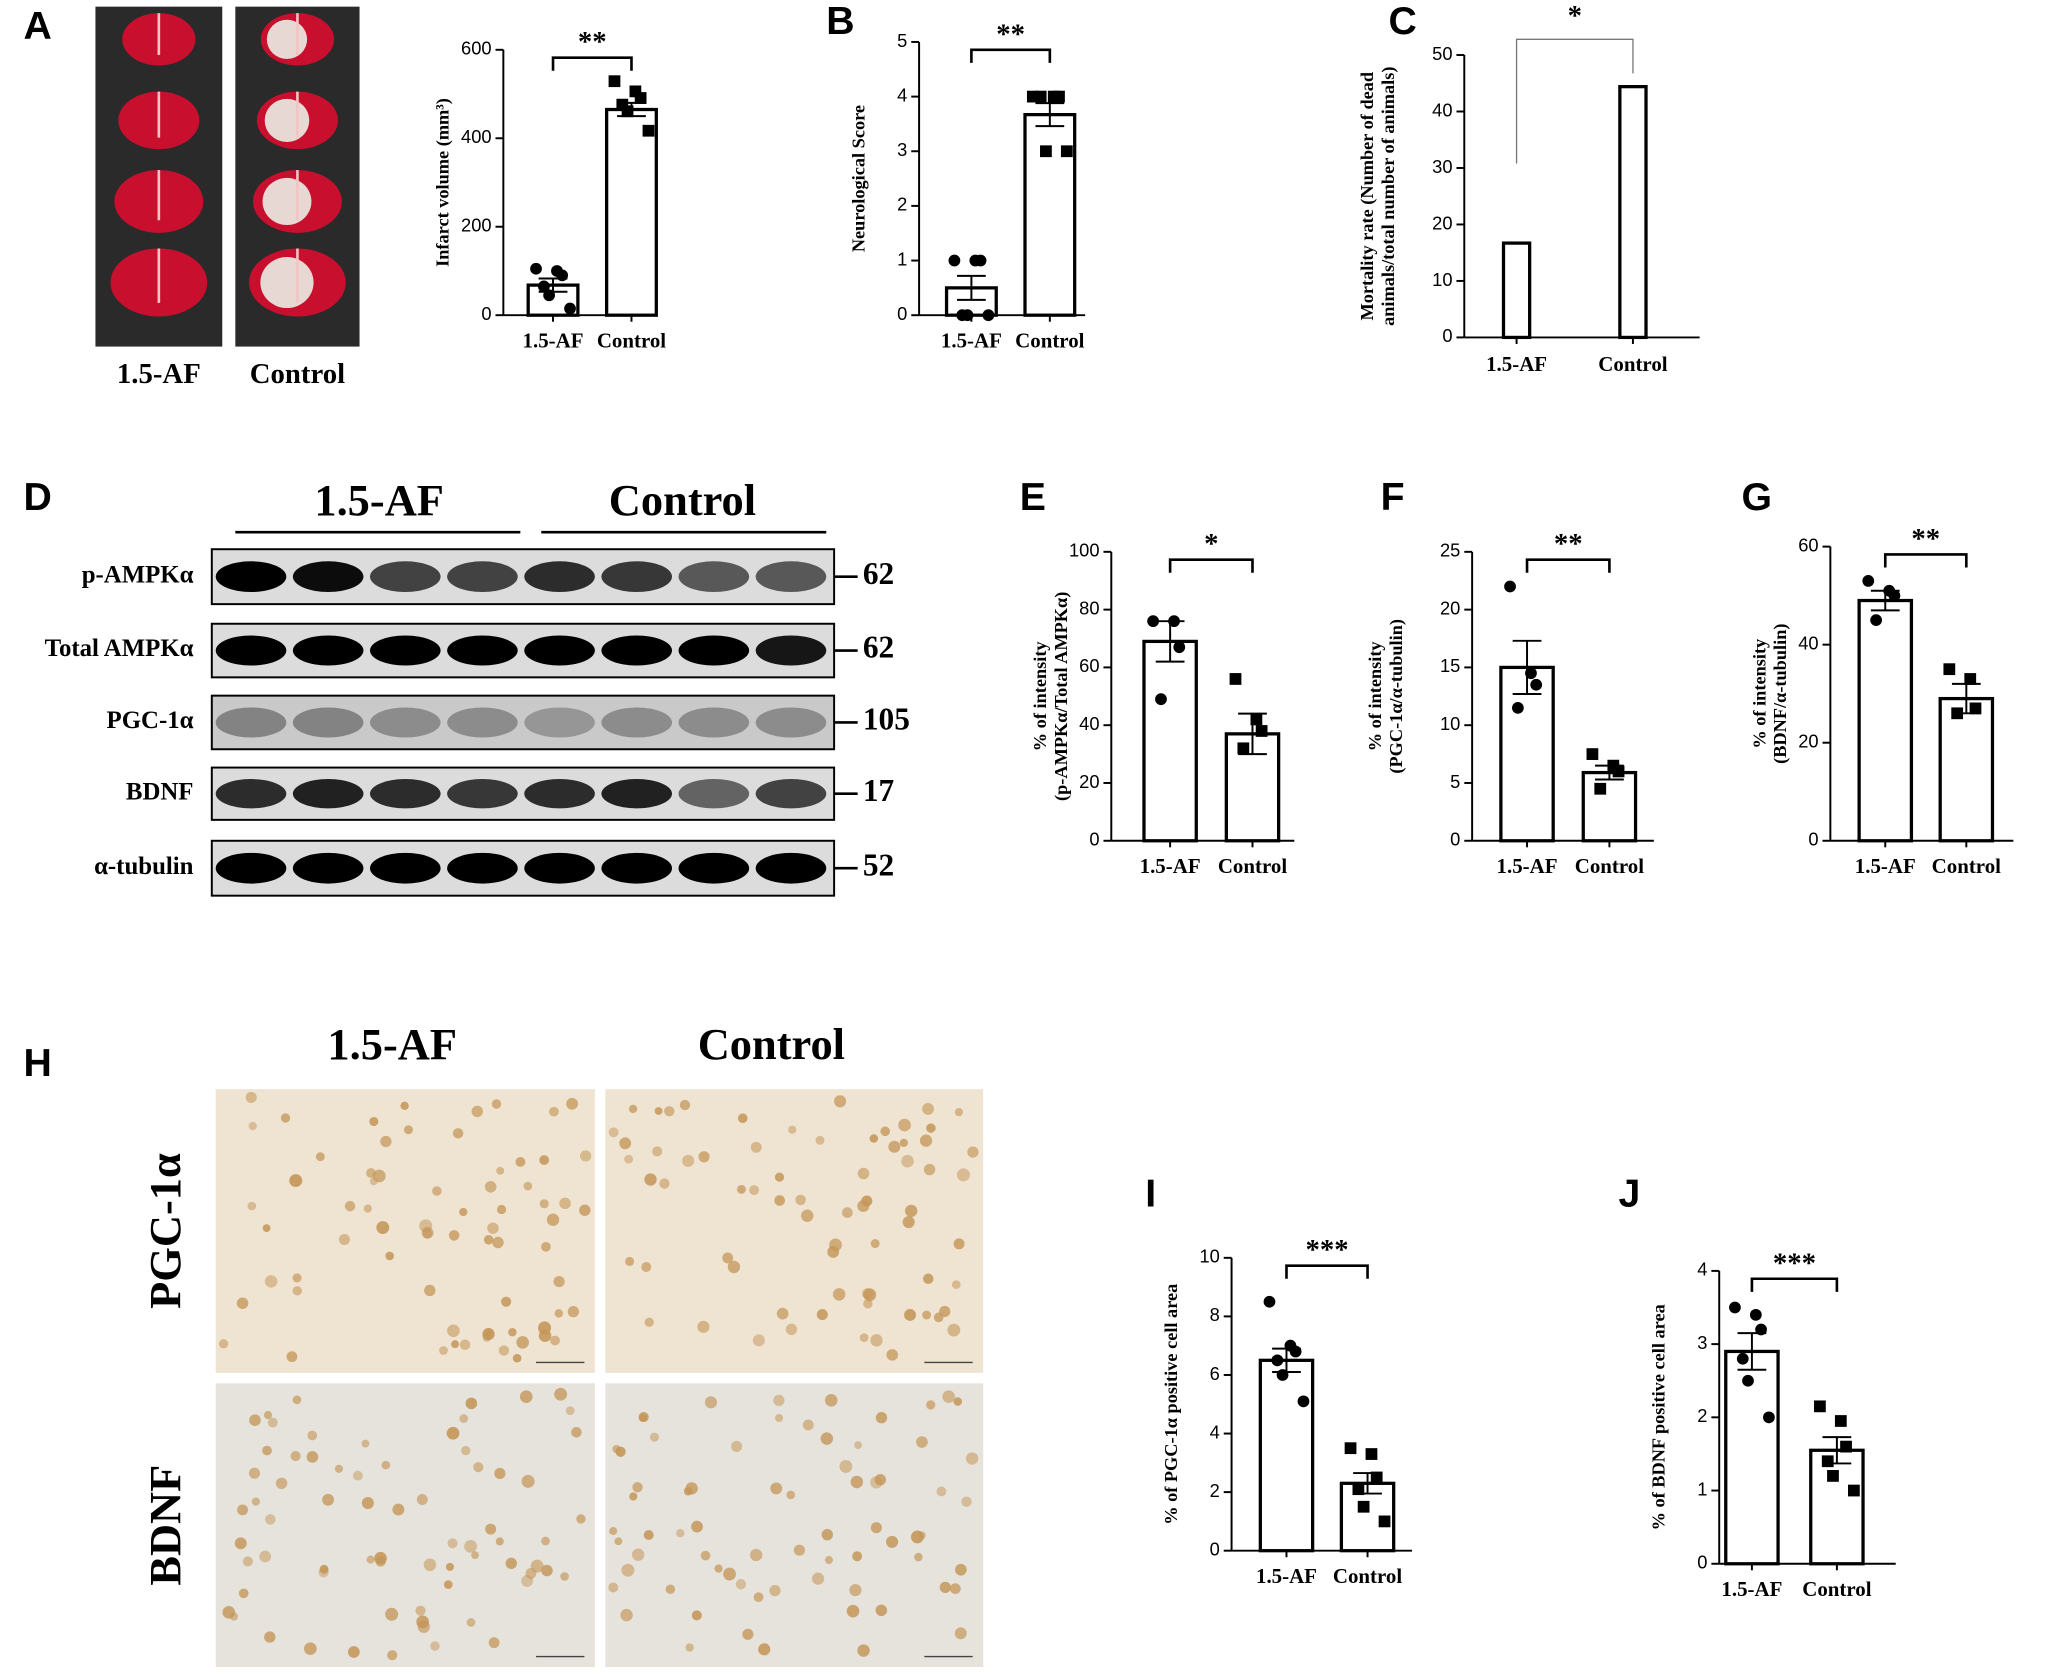 Image resolution: width=2050 pixels, height=1675 pixels. Describe the element at coordinates (794, 1525) in the screenshot. I see `ihc-image` at that location.